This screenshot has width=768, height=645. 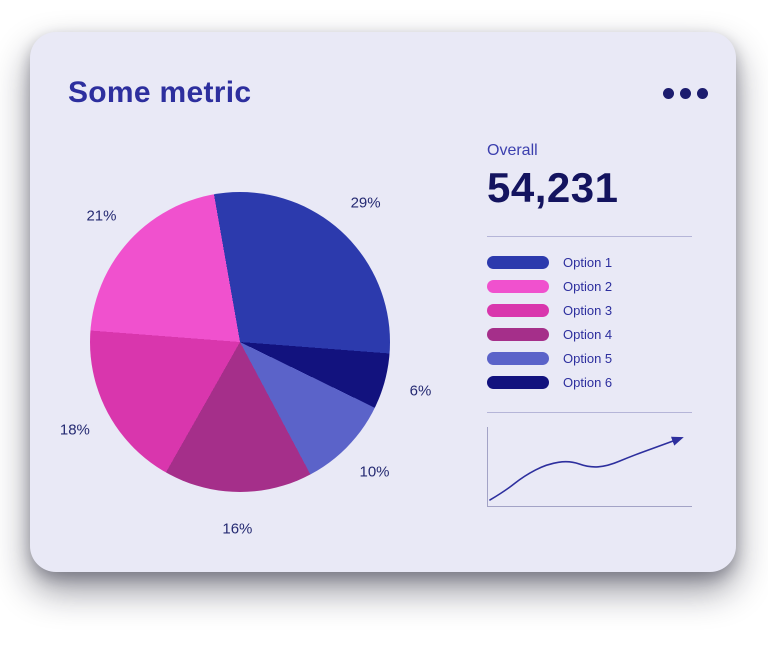 I want to click on legend-label: Option 5, so click(x=588, y=358).